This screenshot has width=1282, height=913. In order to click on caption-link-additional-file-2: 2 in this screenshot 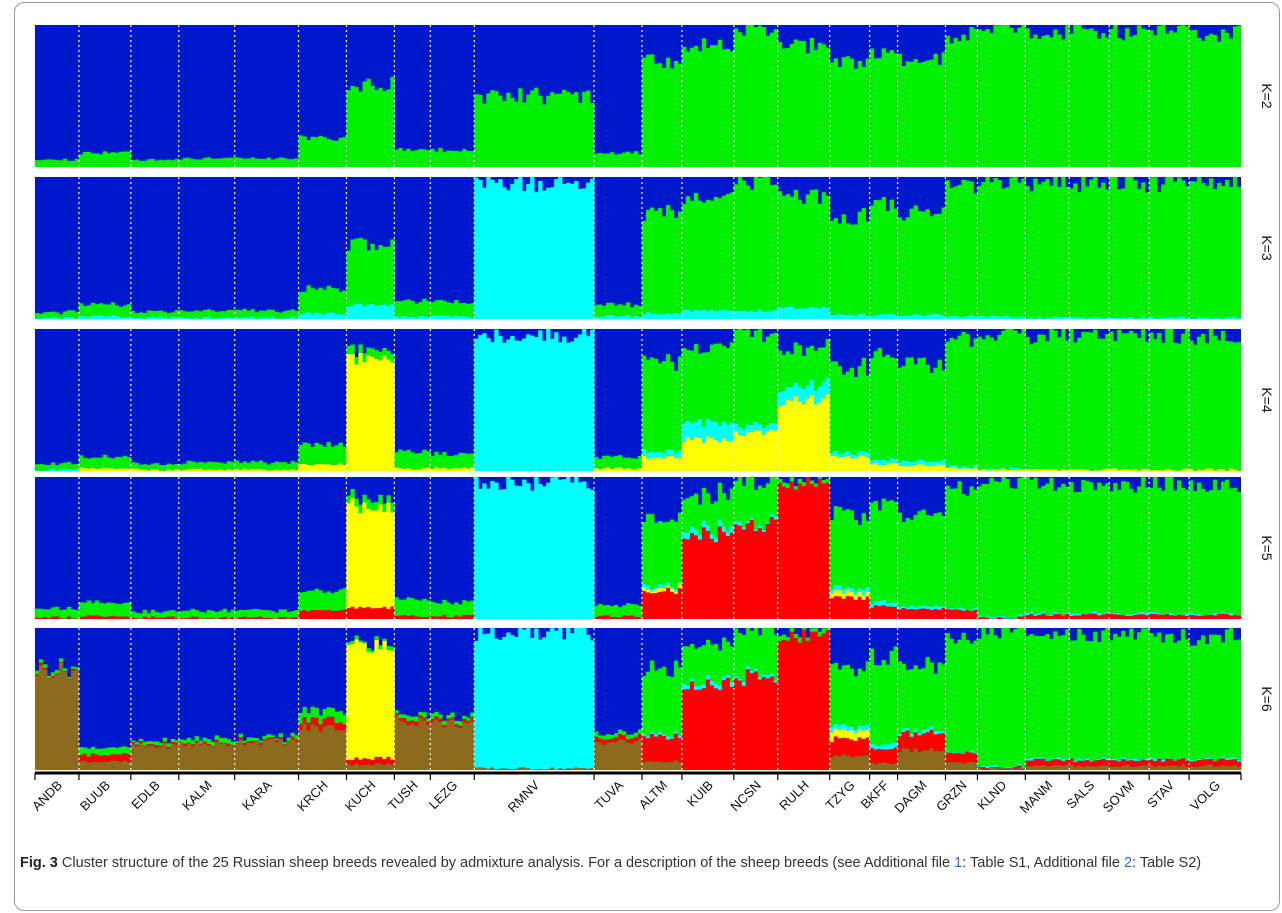, I will do `click(1128, 863)`.